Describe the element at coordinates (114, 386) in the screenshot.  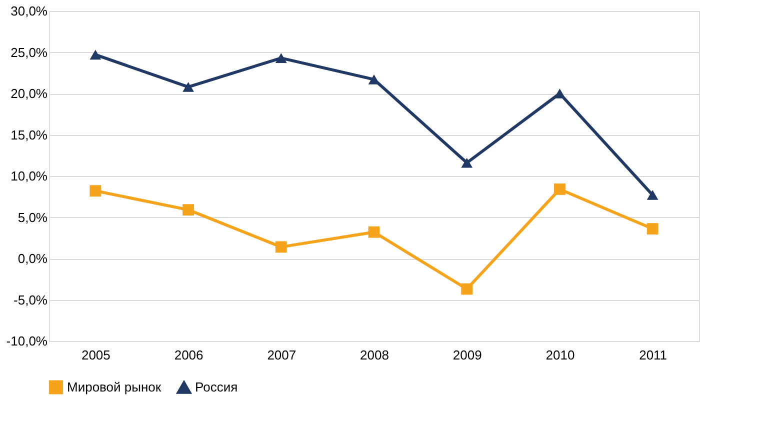
I see `legend-label: Мировой рынок` at that location.